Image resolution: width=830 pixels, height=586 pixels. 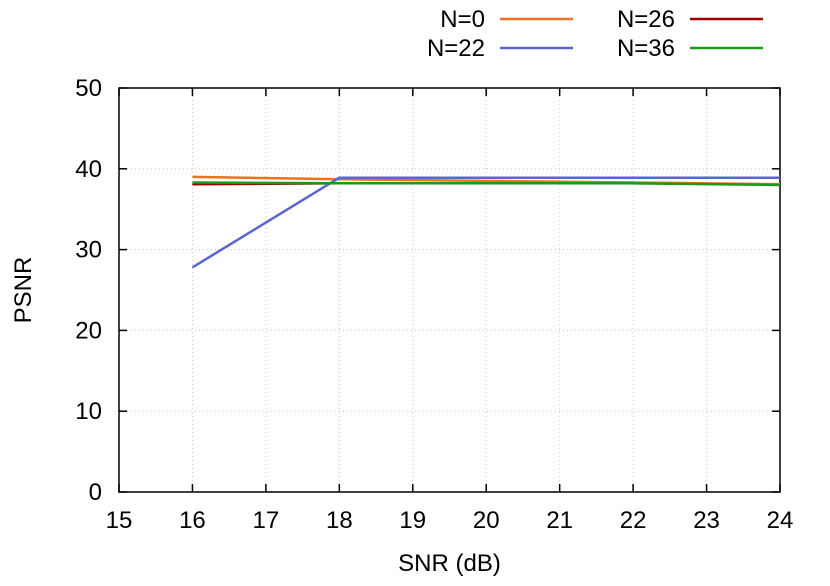 What do you see at coordinates (646, 48) in the screenshot?
I see `legend-label-n-36: N=36` at bounding box center [646, 48].